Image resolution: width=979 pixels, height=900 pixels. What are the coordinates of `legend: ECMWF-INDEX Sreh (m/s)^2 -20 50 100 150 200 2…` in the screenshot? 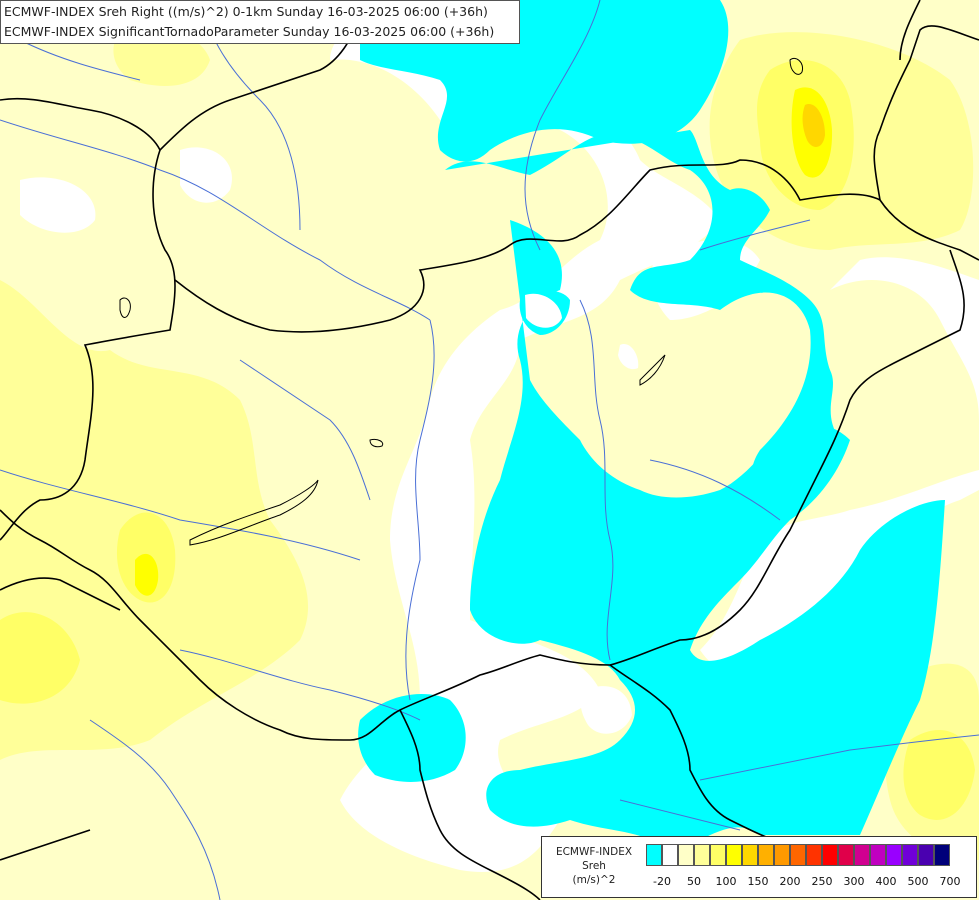 It's located at (759, 867).